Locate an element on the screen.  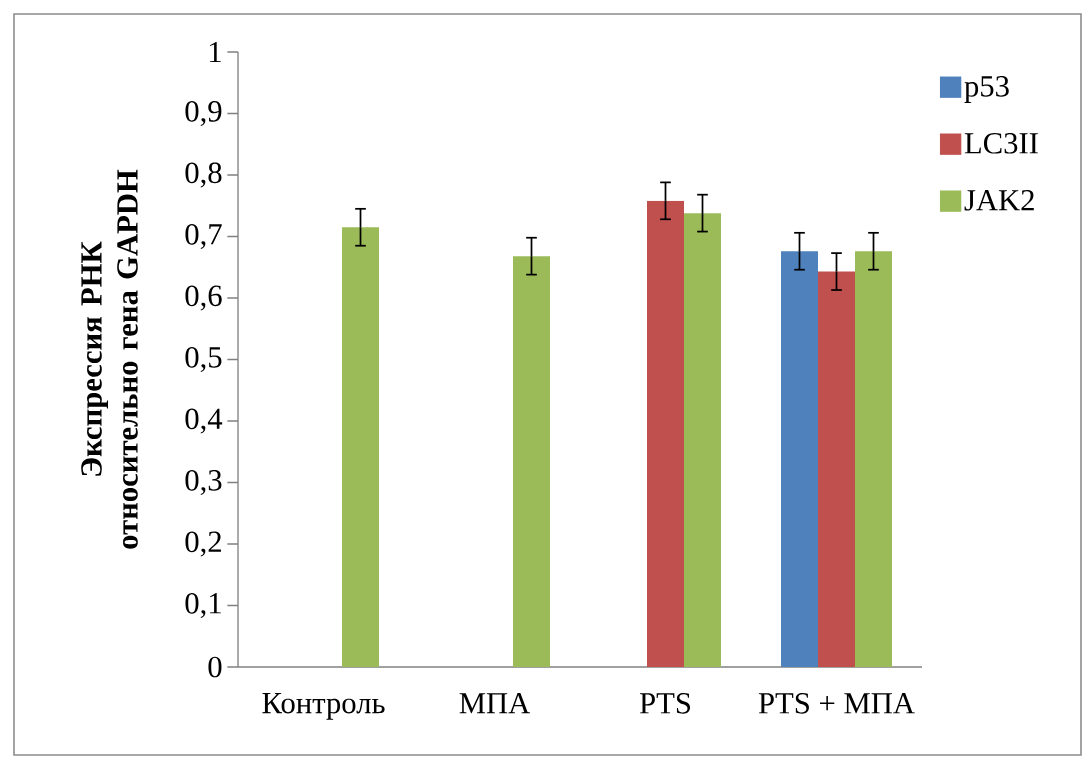
y-tick-label: 0,8 is located at coordinates (203, 175).